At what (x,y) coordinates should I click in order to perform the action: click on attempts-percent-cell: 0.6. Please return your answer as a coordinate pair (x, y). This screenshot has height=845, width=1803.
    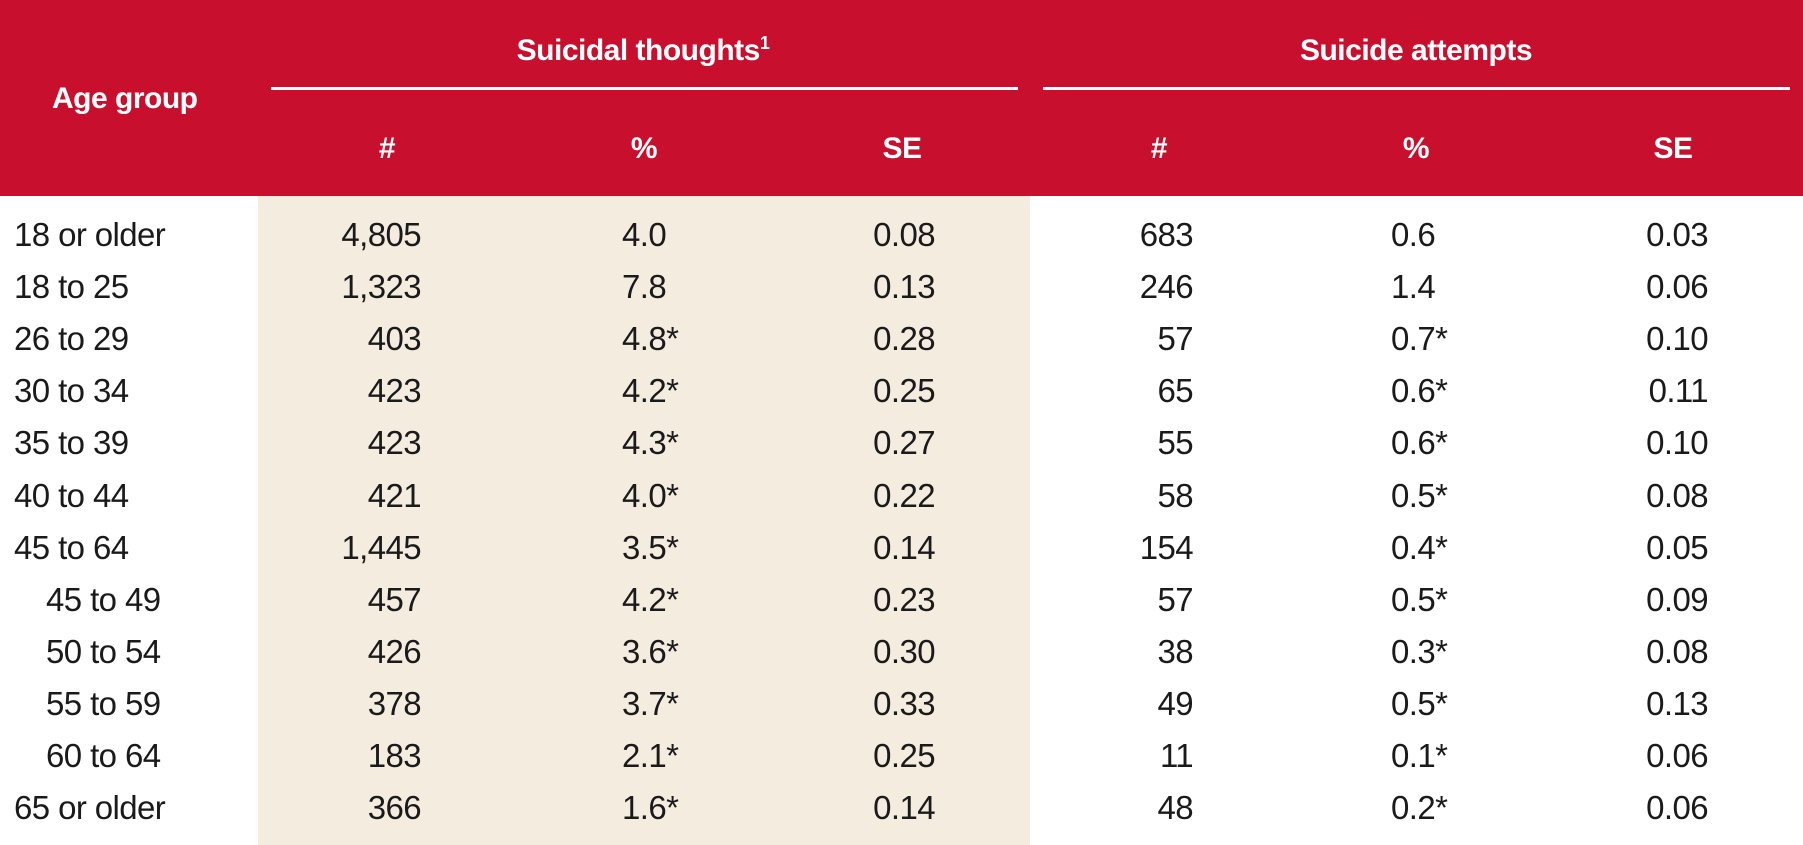
    Looking at the image, I should click on (1413, 234).